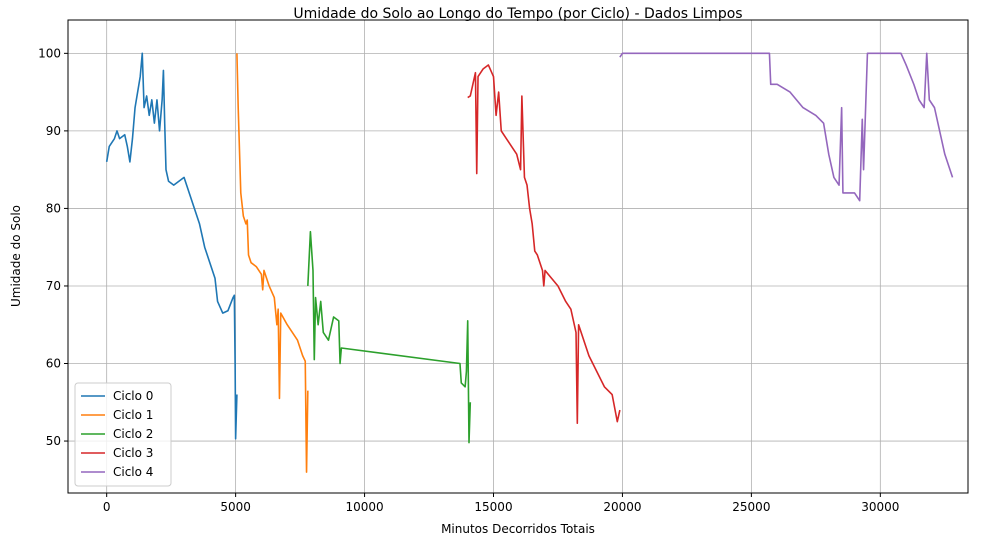 Image resolution: width=1005 pixels, height=551 pixels. I want to click on x-tick-label: 20000, so click(622, 507).